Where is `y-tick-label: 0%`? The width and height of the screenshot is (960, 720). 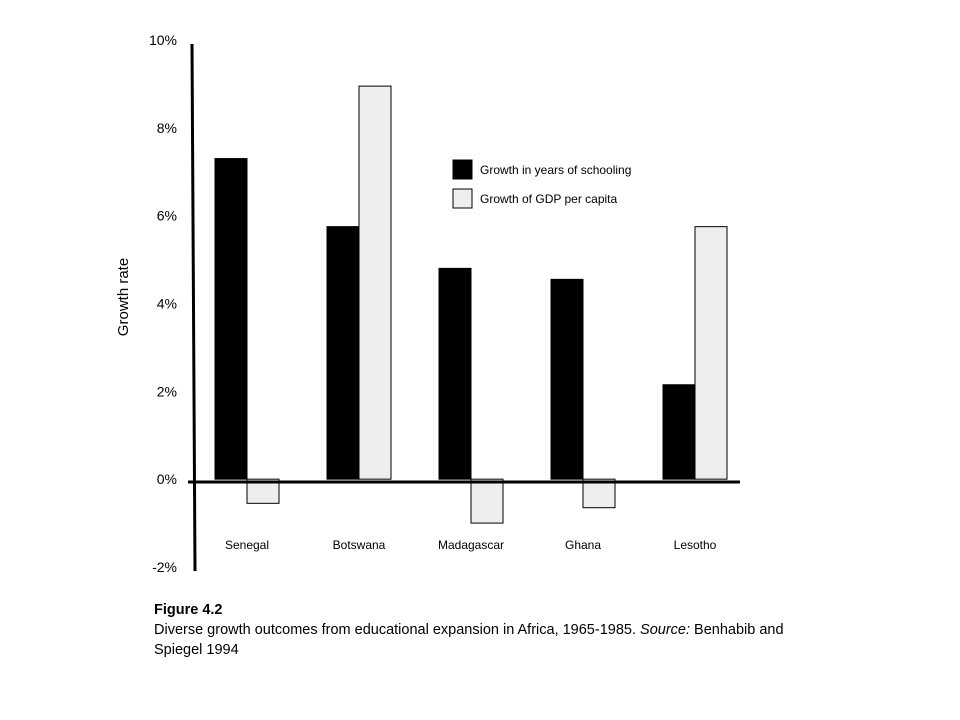
y-tick-label: 0% is located at coordinates (167, 479).